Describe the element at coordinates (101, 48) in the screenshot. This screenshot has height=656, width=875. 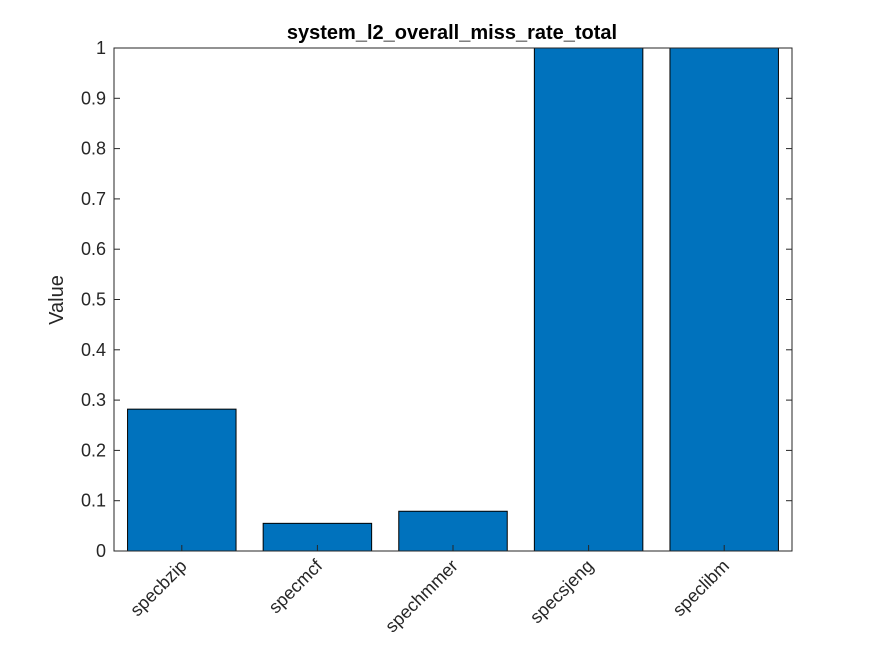
I see `y-tick-label: 1` at that location.